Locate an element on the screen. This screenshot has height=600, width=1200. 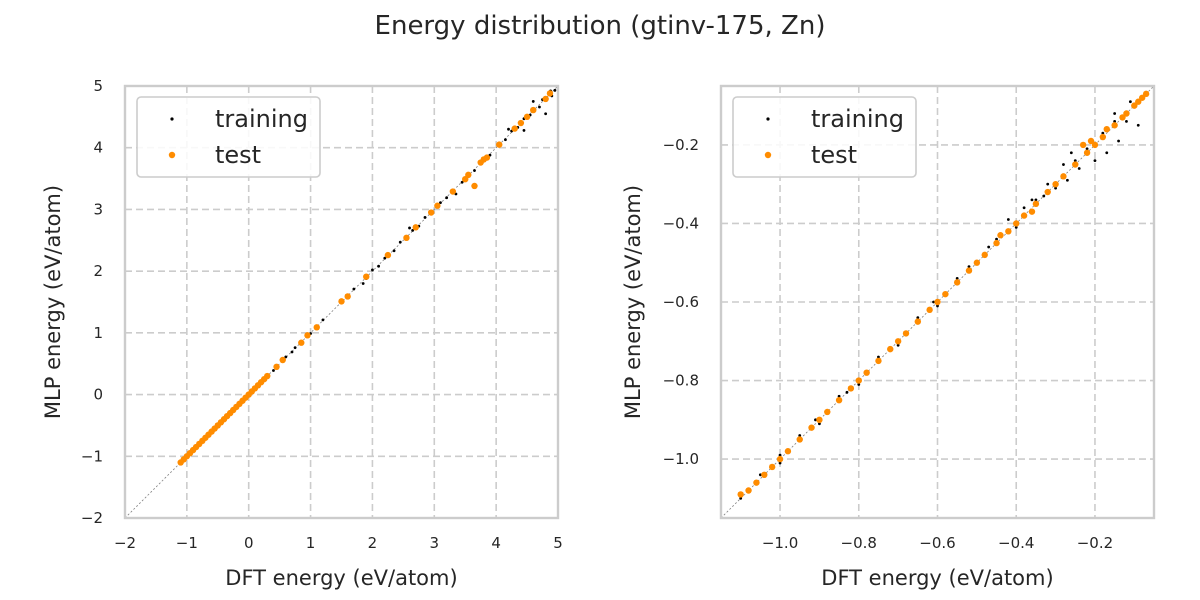
x-tick-label: −0.6 is located at coordinates (937, 543).